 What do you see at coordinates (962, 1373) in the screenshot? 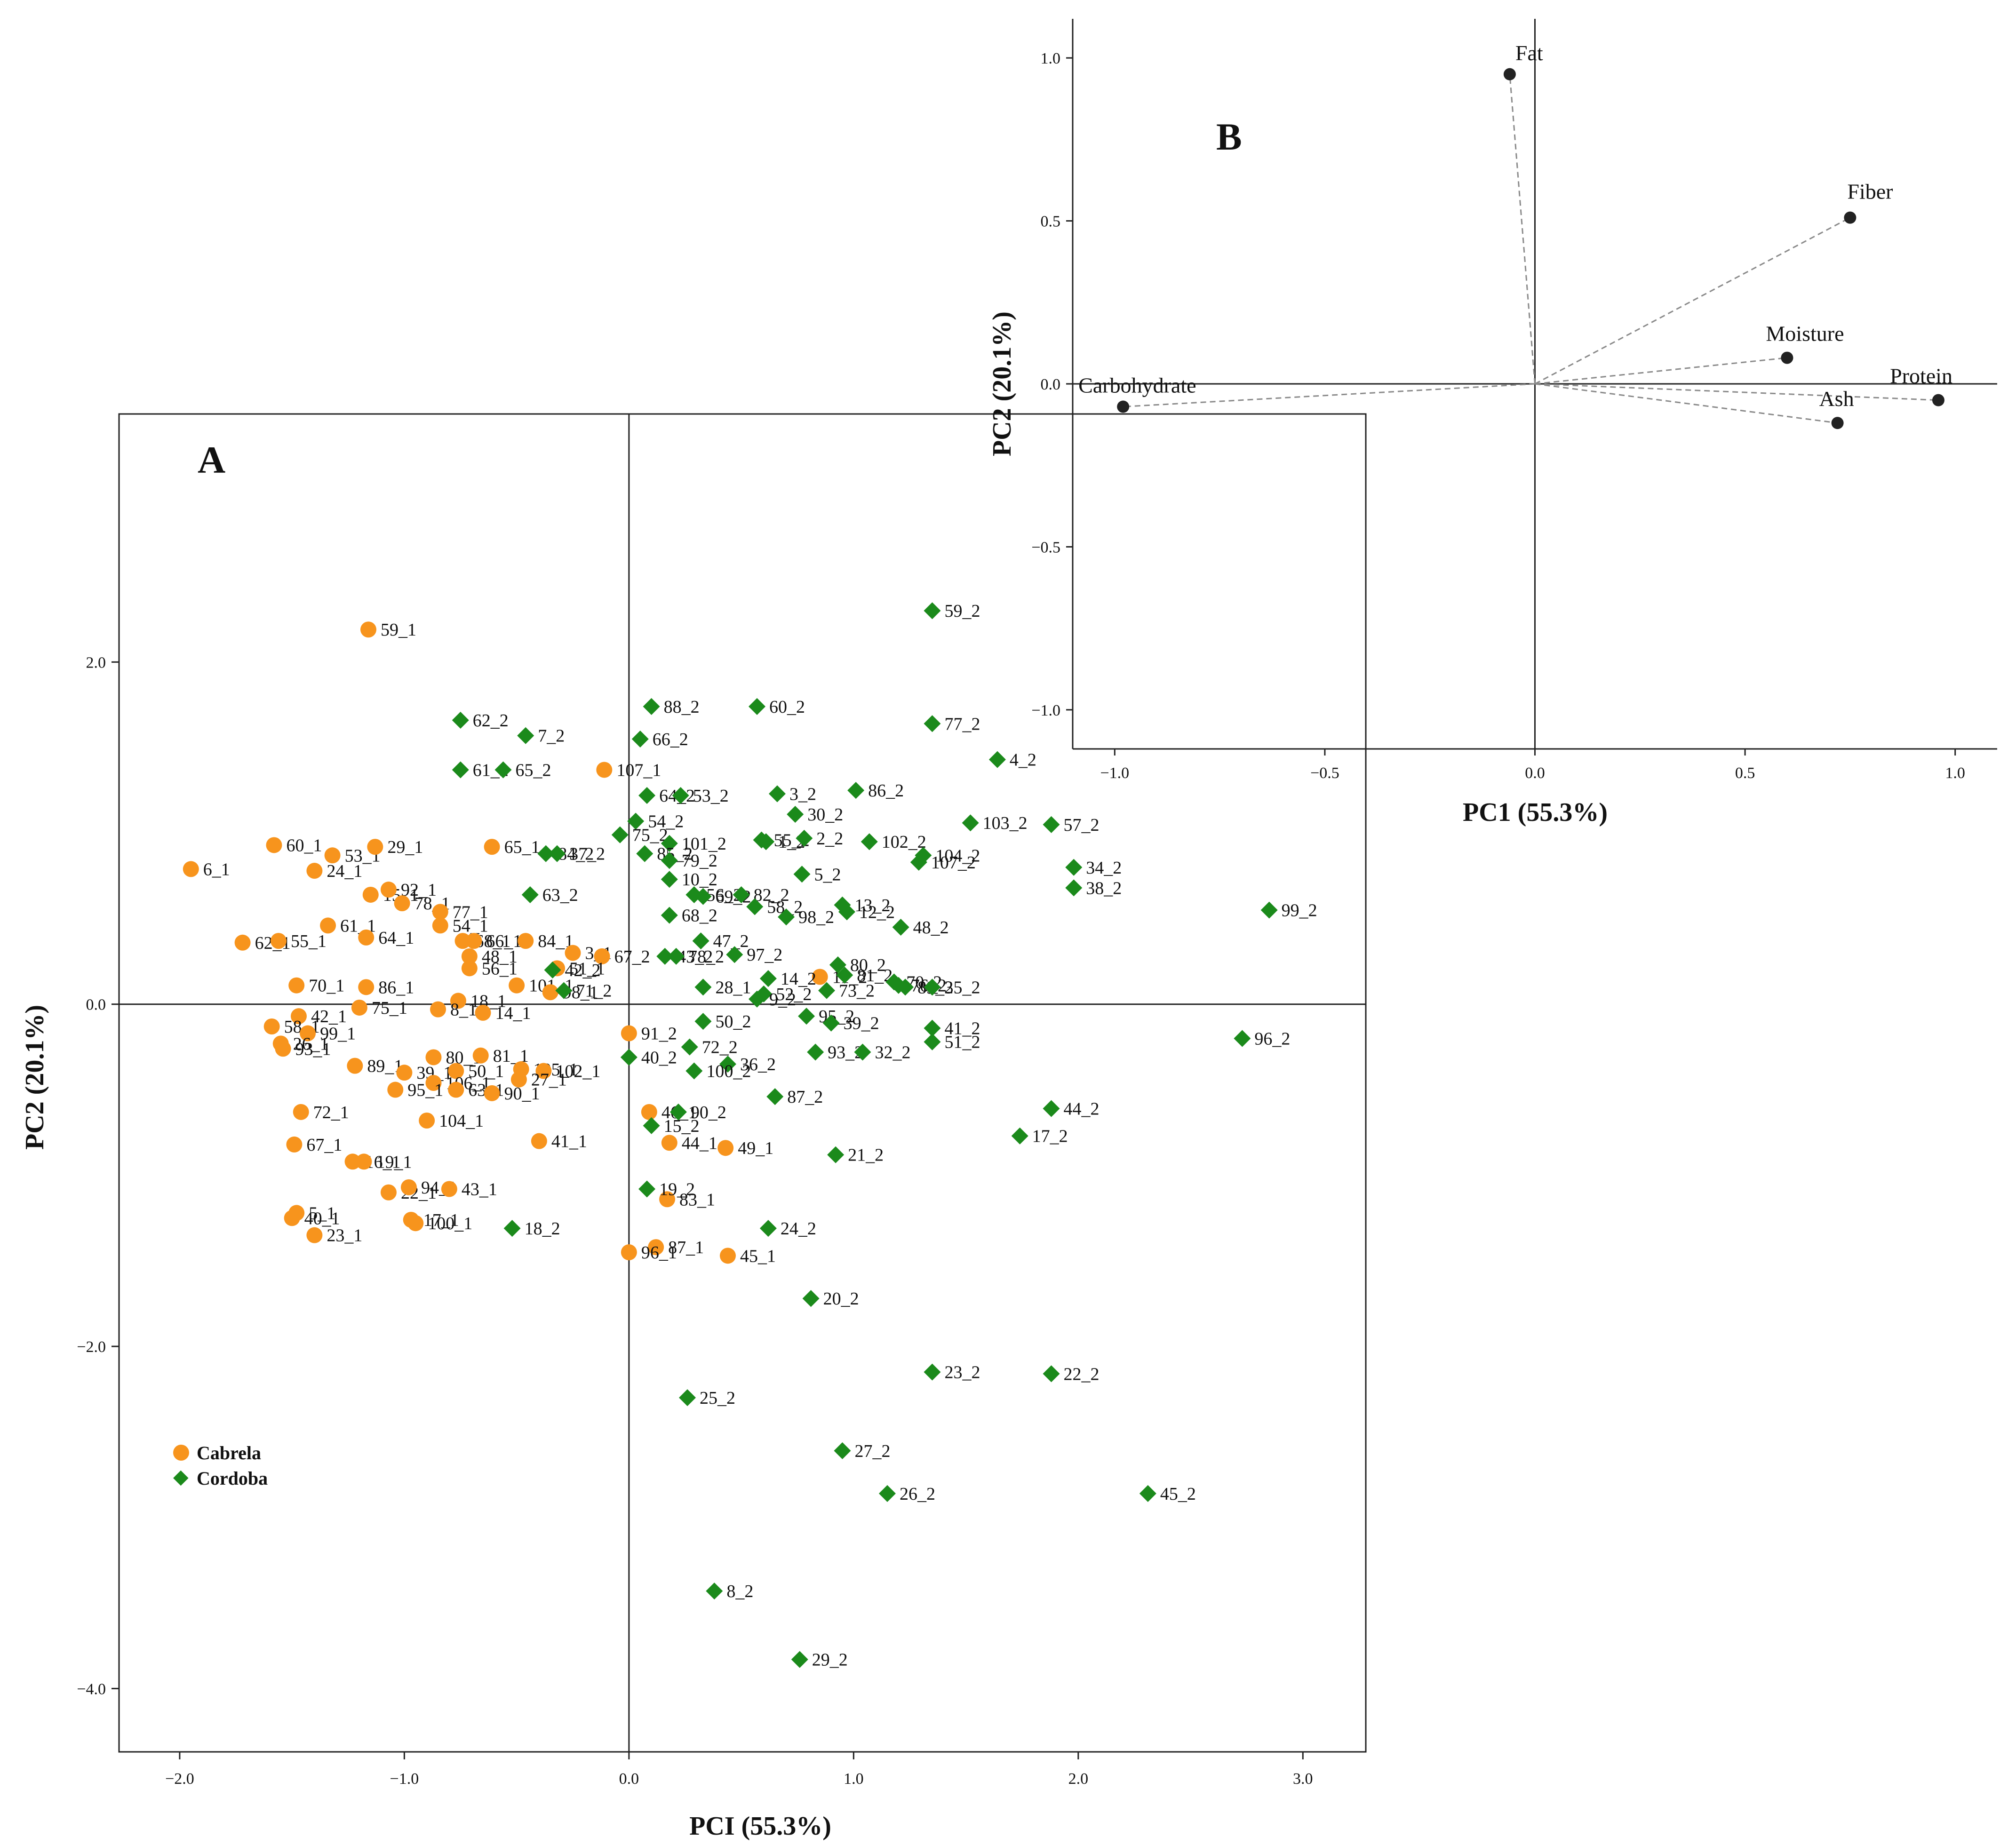
I see `point-label: 23_2` at bounding box center [962, 1373].